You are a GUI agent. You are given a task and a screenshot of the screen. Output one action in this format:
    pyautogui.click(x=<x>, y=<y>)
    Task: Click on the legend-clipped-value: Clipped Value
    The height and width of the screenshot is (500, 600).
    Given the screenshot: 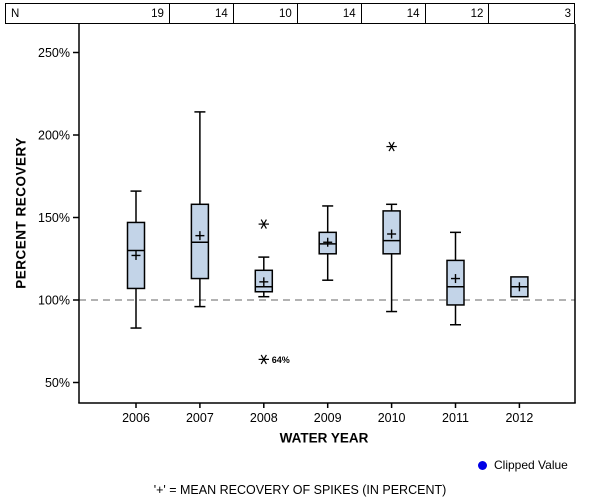 What is the action you would take?
    pyautogui.click(x=523, y=465)
    